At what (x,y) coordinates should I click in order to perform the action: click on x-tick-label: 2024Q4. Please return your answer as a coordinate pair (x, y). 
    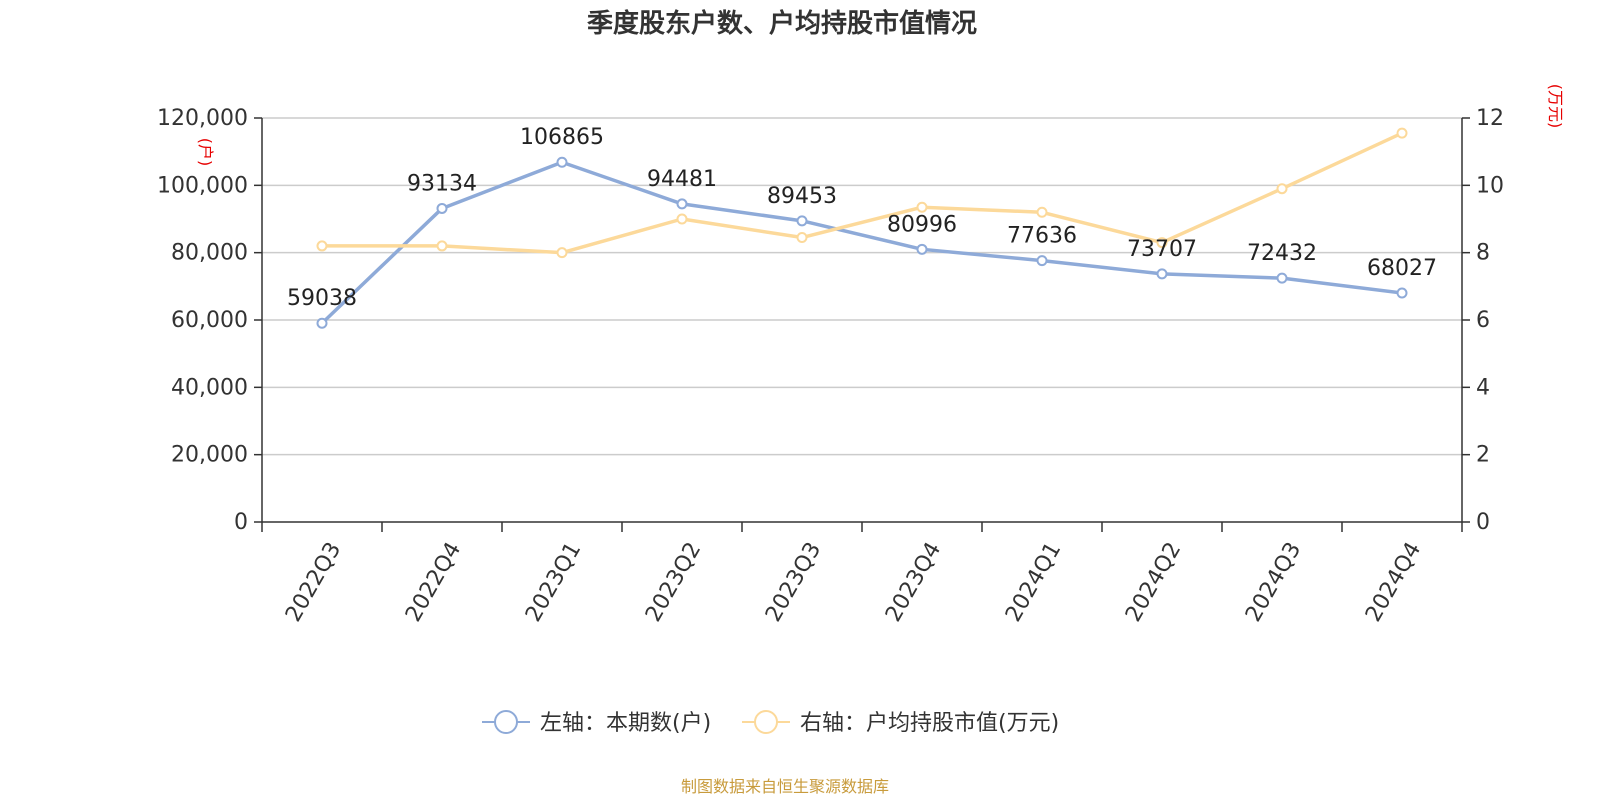
    Looking at the image, I should click on (1393, 582).